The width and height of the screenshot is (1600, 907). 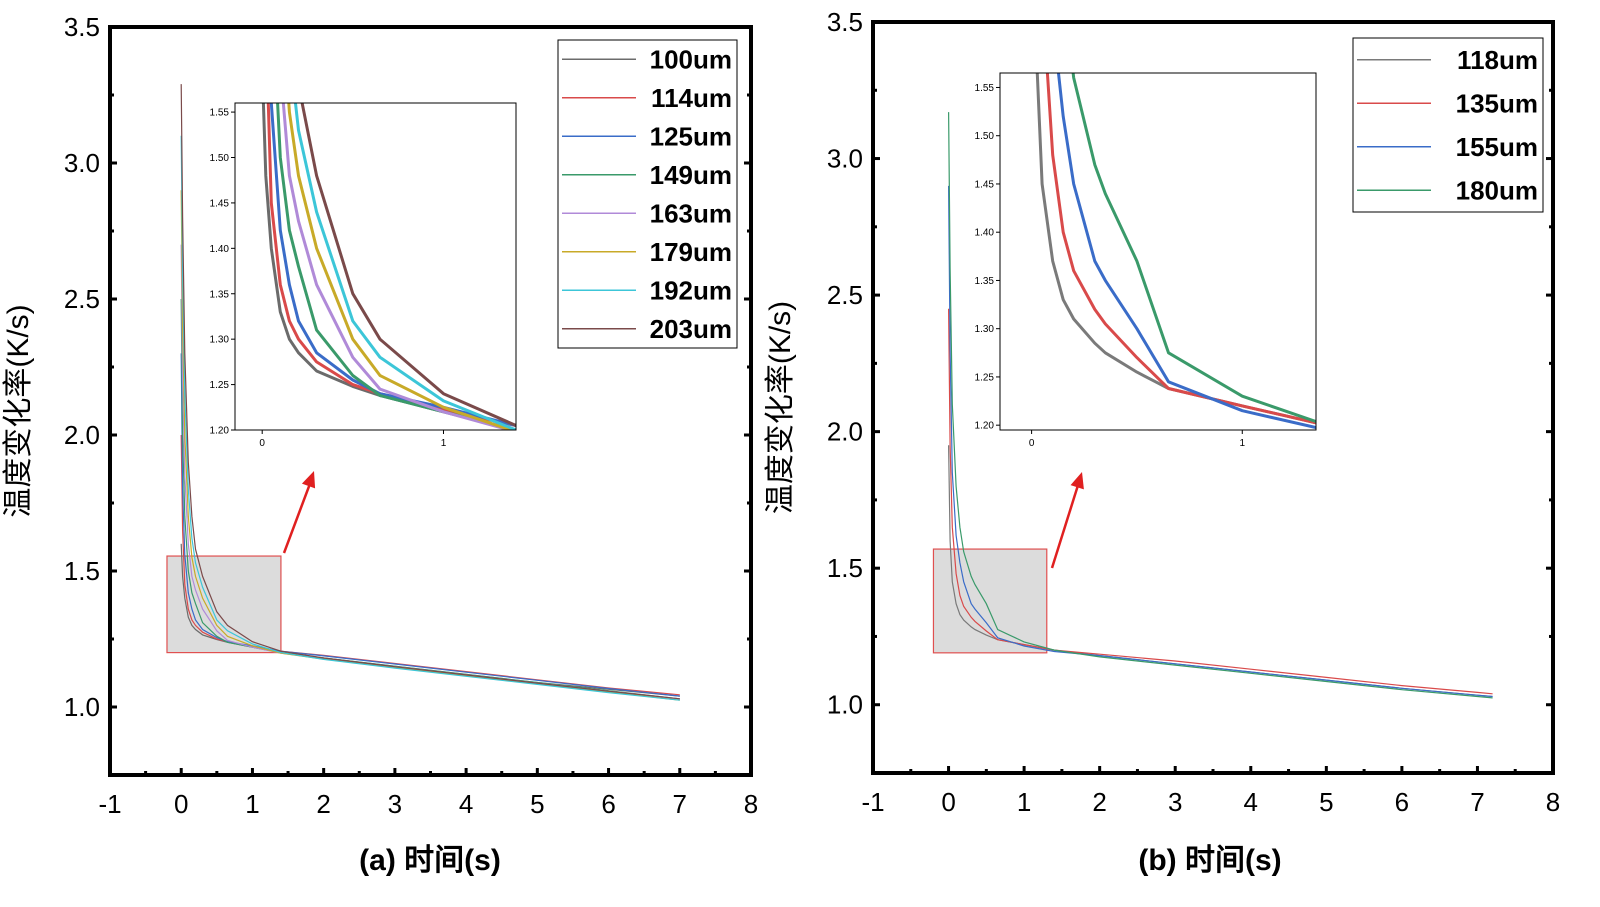 What do you see at coordinates (1497, 103) in the screenshot?
I see `legend-label-135um: 135um` at bounding box center [1497, 103].